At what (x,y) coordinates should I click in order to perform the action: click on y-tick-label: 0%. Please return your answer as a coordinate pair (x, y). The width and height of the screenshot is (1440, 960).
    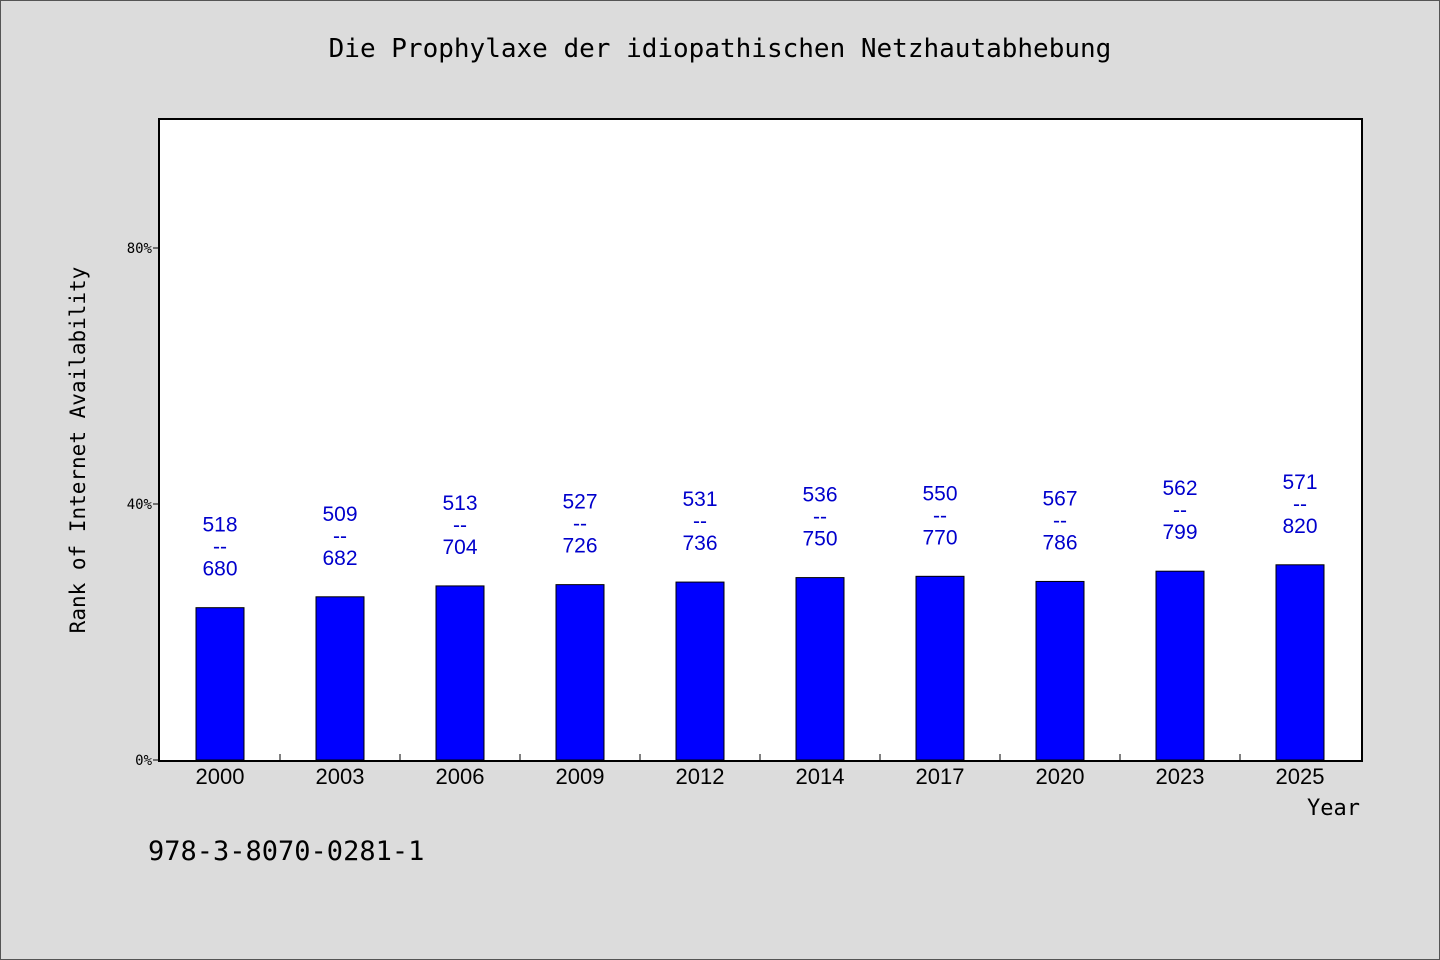
    Looking at the image, I should click on (143, 761).